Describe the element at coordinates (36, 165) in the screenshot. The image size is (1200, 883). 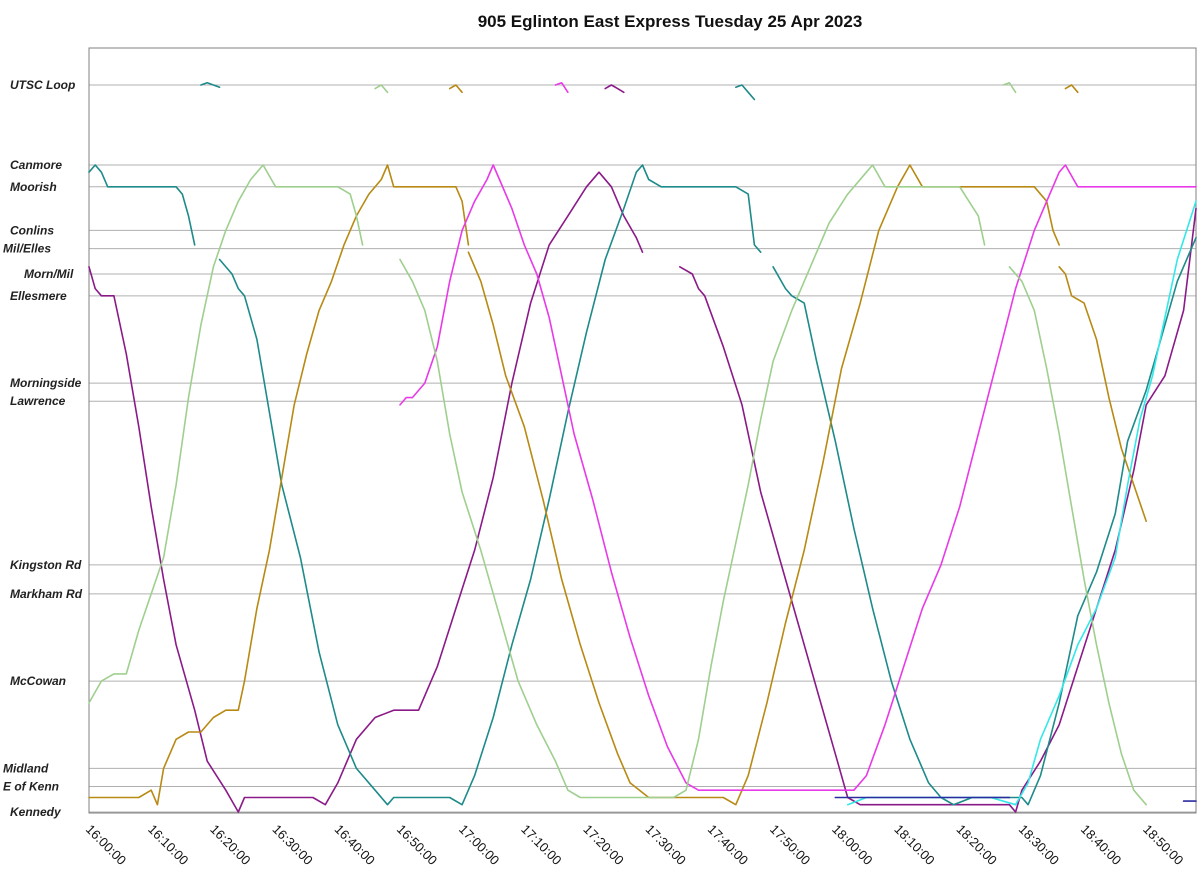
I see `stop-label-canmore: Canmore` at that location.